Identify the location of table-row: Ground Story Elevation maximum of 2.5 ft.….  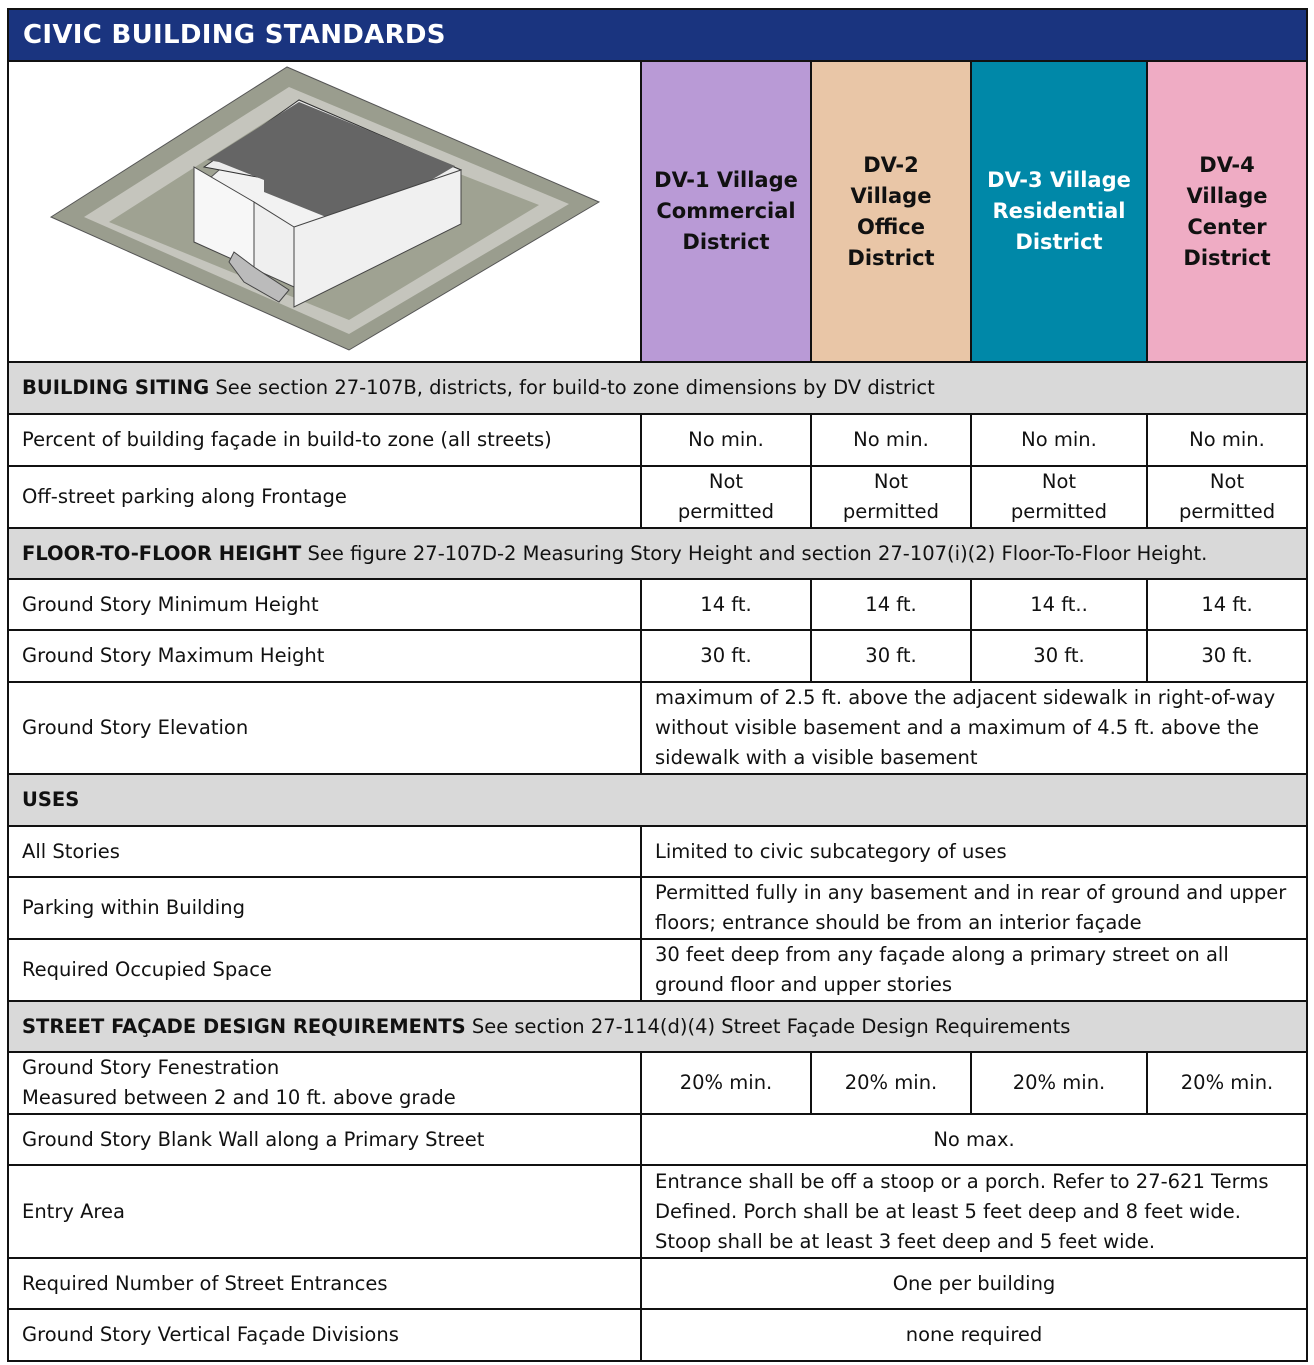
(658, 728).